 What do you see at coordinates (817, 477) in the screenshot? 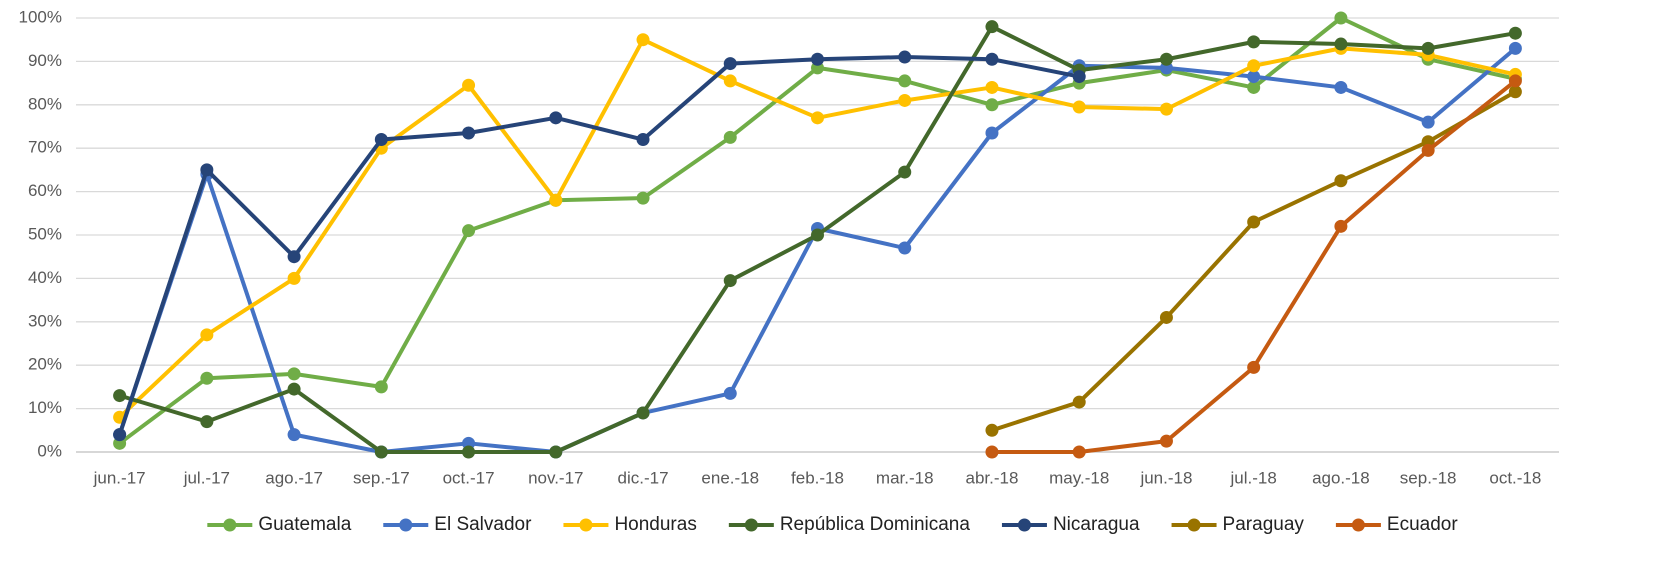
I see `x-tick-label: feb.-18` at bounding box center [817, 477].